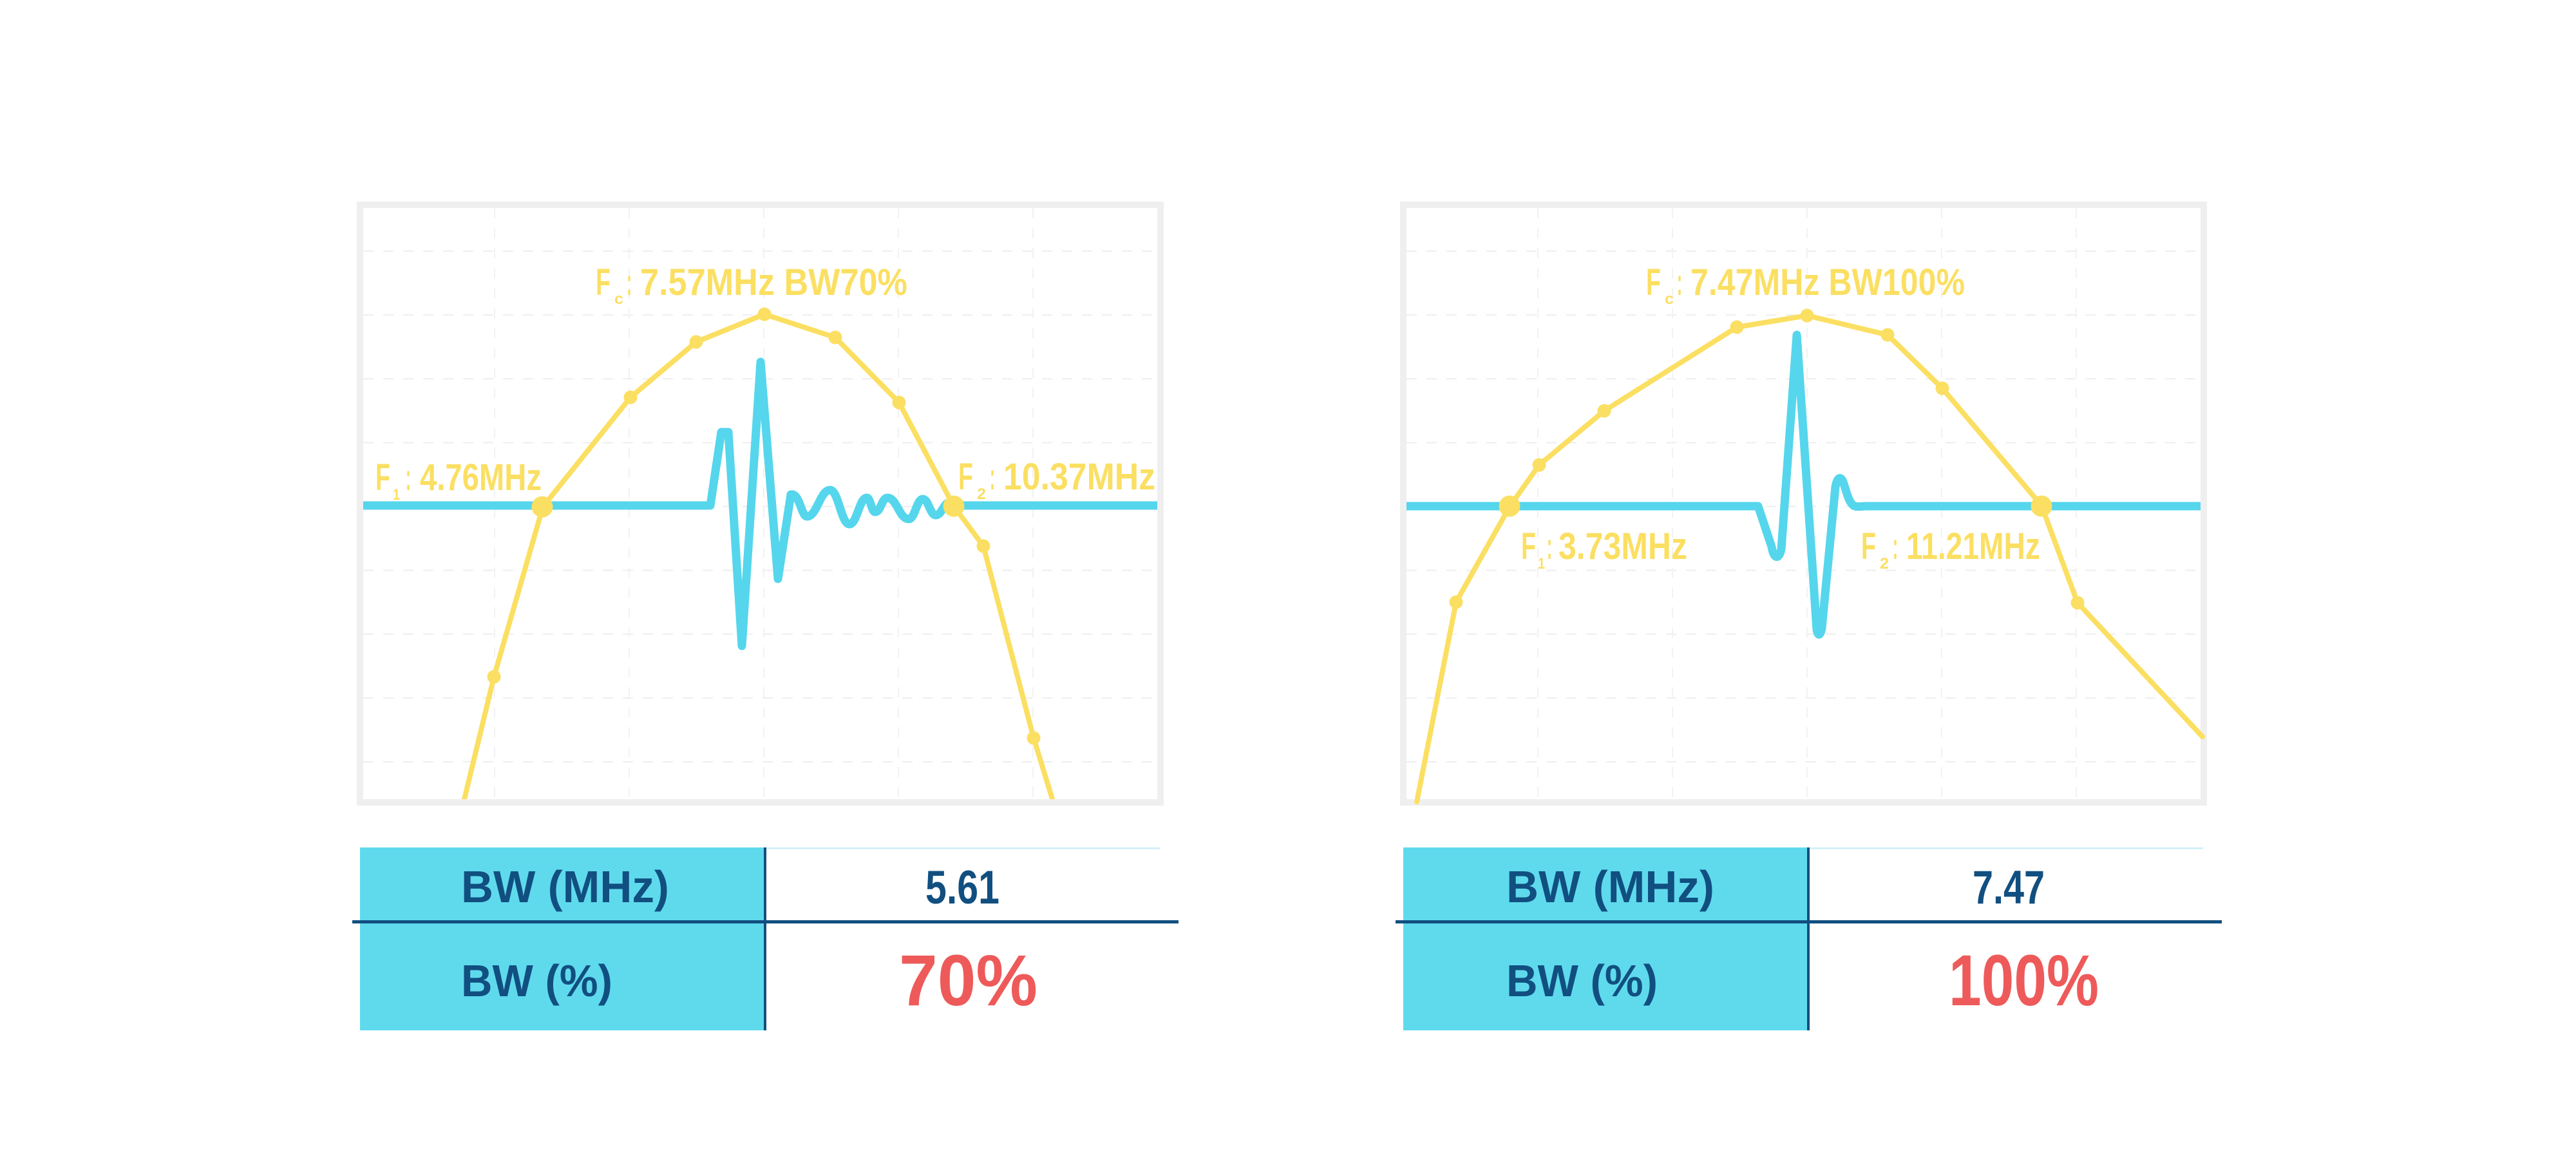 The image size is (2576, 1154). I want to click on svg-text: 7.57MHz BW70%, so click(774, 282).